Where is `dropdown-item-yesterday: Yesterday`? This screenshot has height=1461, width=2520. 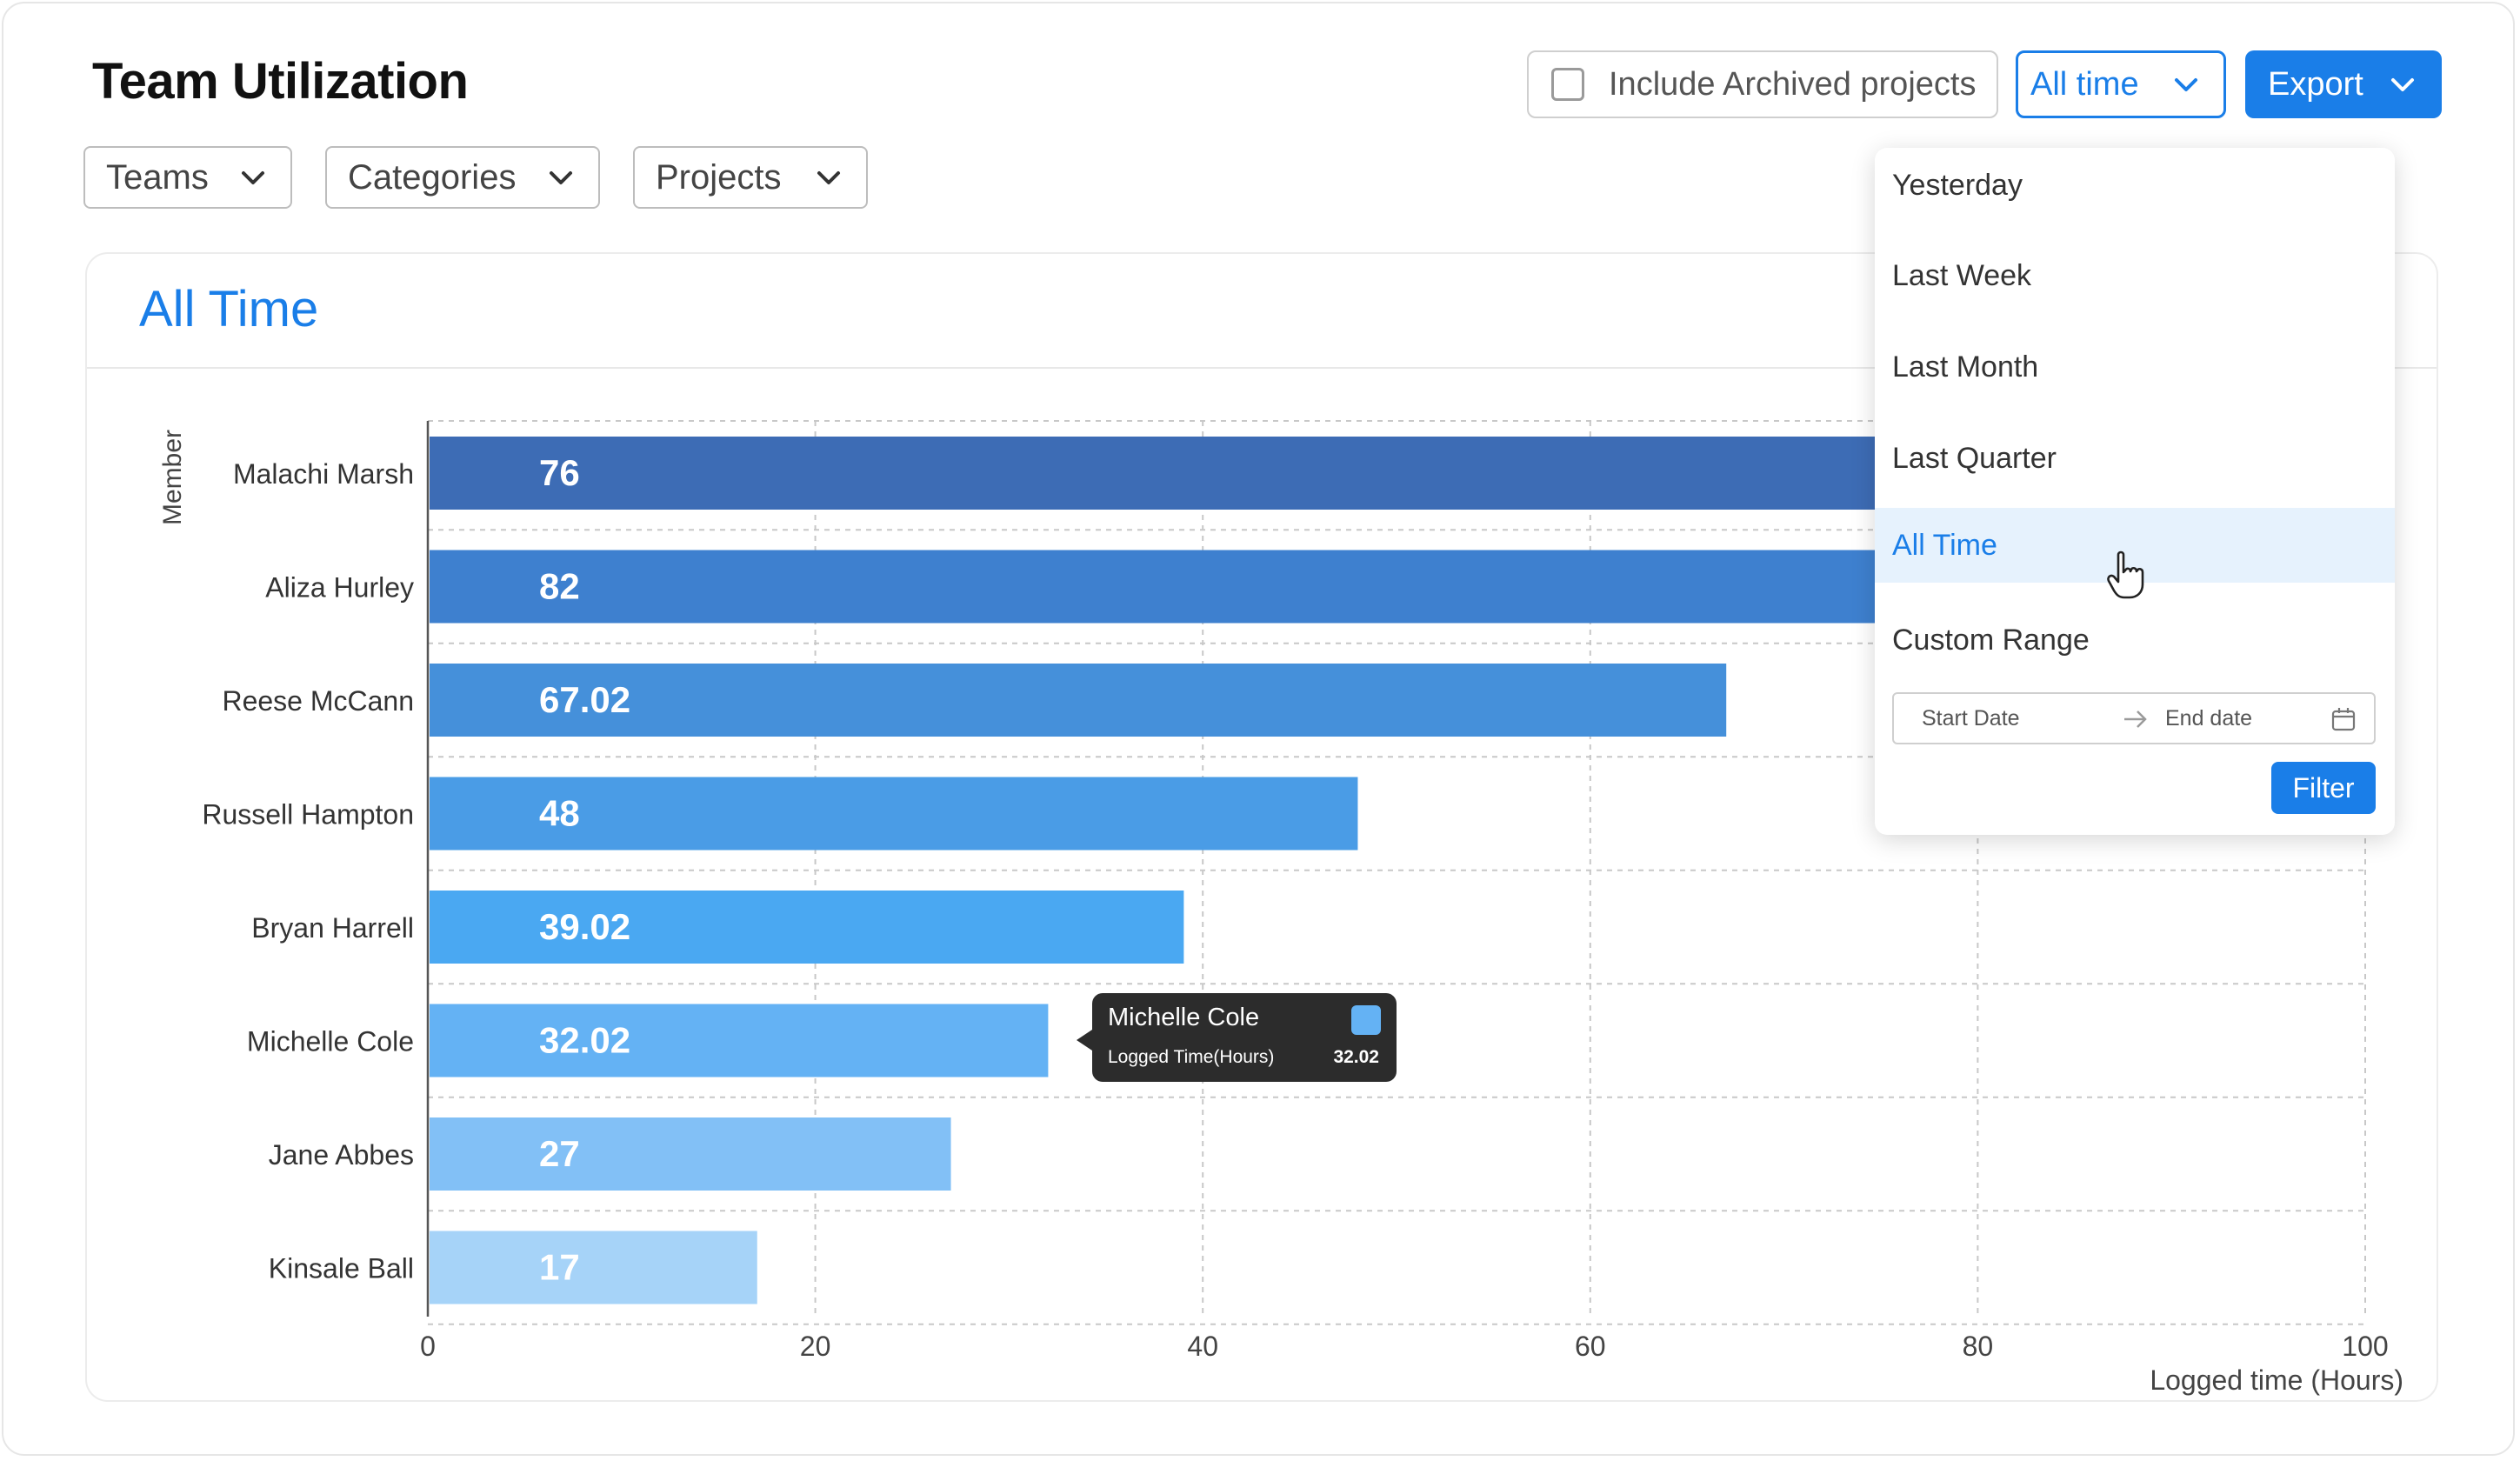 dropdown-item-yesterday: Yesterday is located at coordinates (1957, 185).